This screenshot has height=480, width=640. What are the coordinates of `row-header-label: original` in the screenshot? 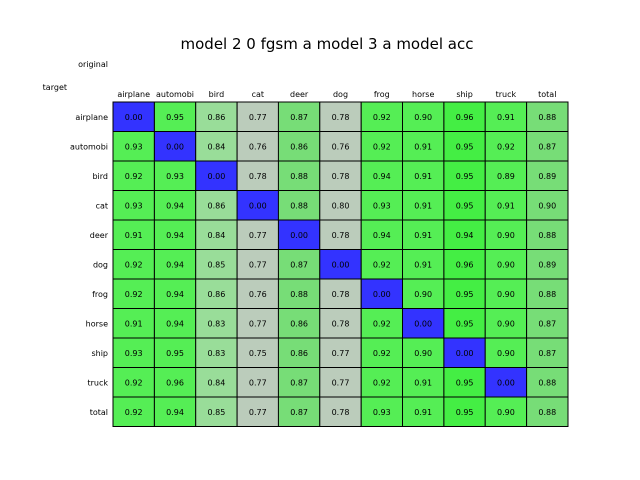 It's located at (93, 64).